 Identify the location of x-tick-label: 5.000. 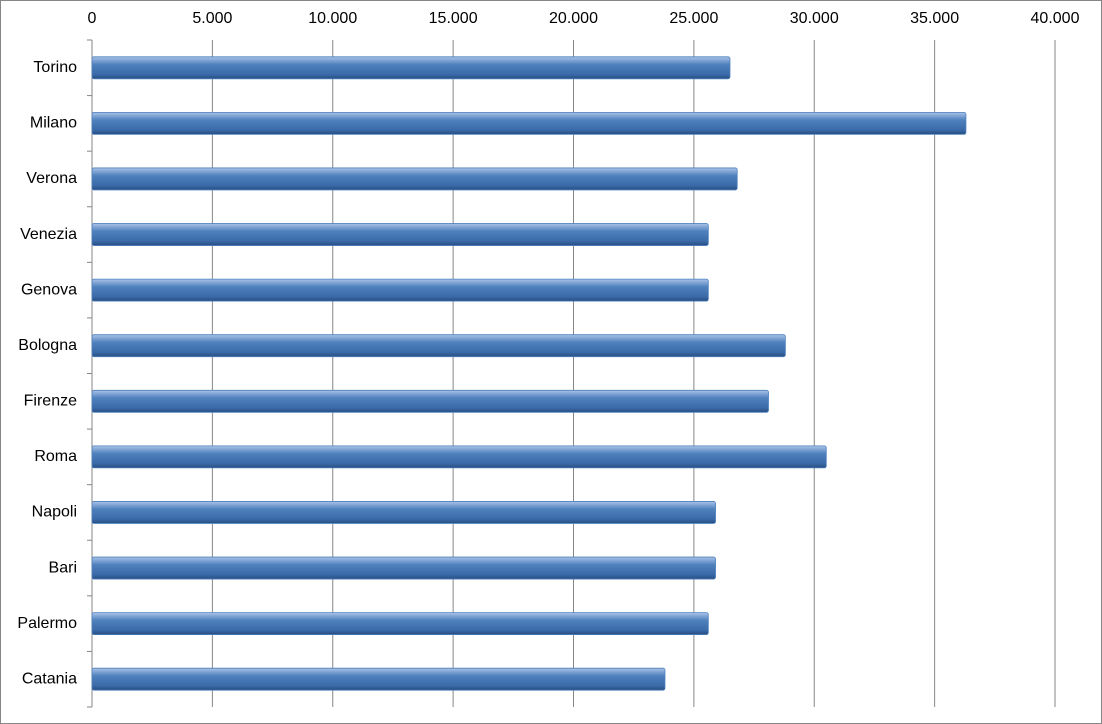
(212, 18).